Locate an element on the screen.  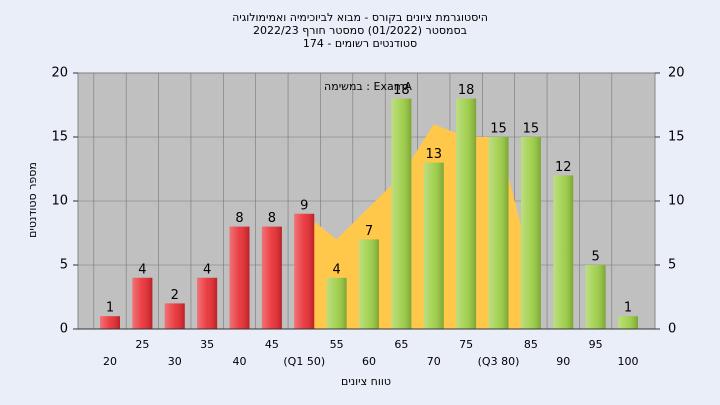
x-tick-label: 100 is located at coordinates (628, 361).